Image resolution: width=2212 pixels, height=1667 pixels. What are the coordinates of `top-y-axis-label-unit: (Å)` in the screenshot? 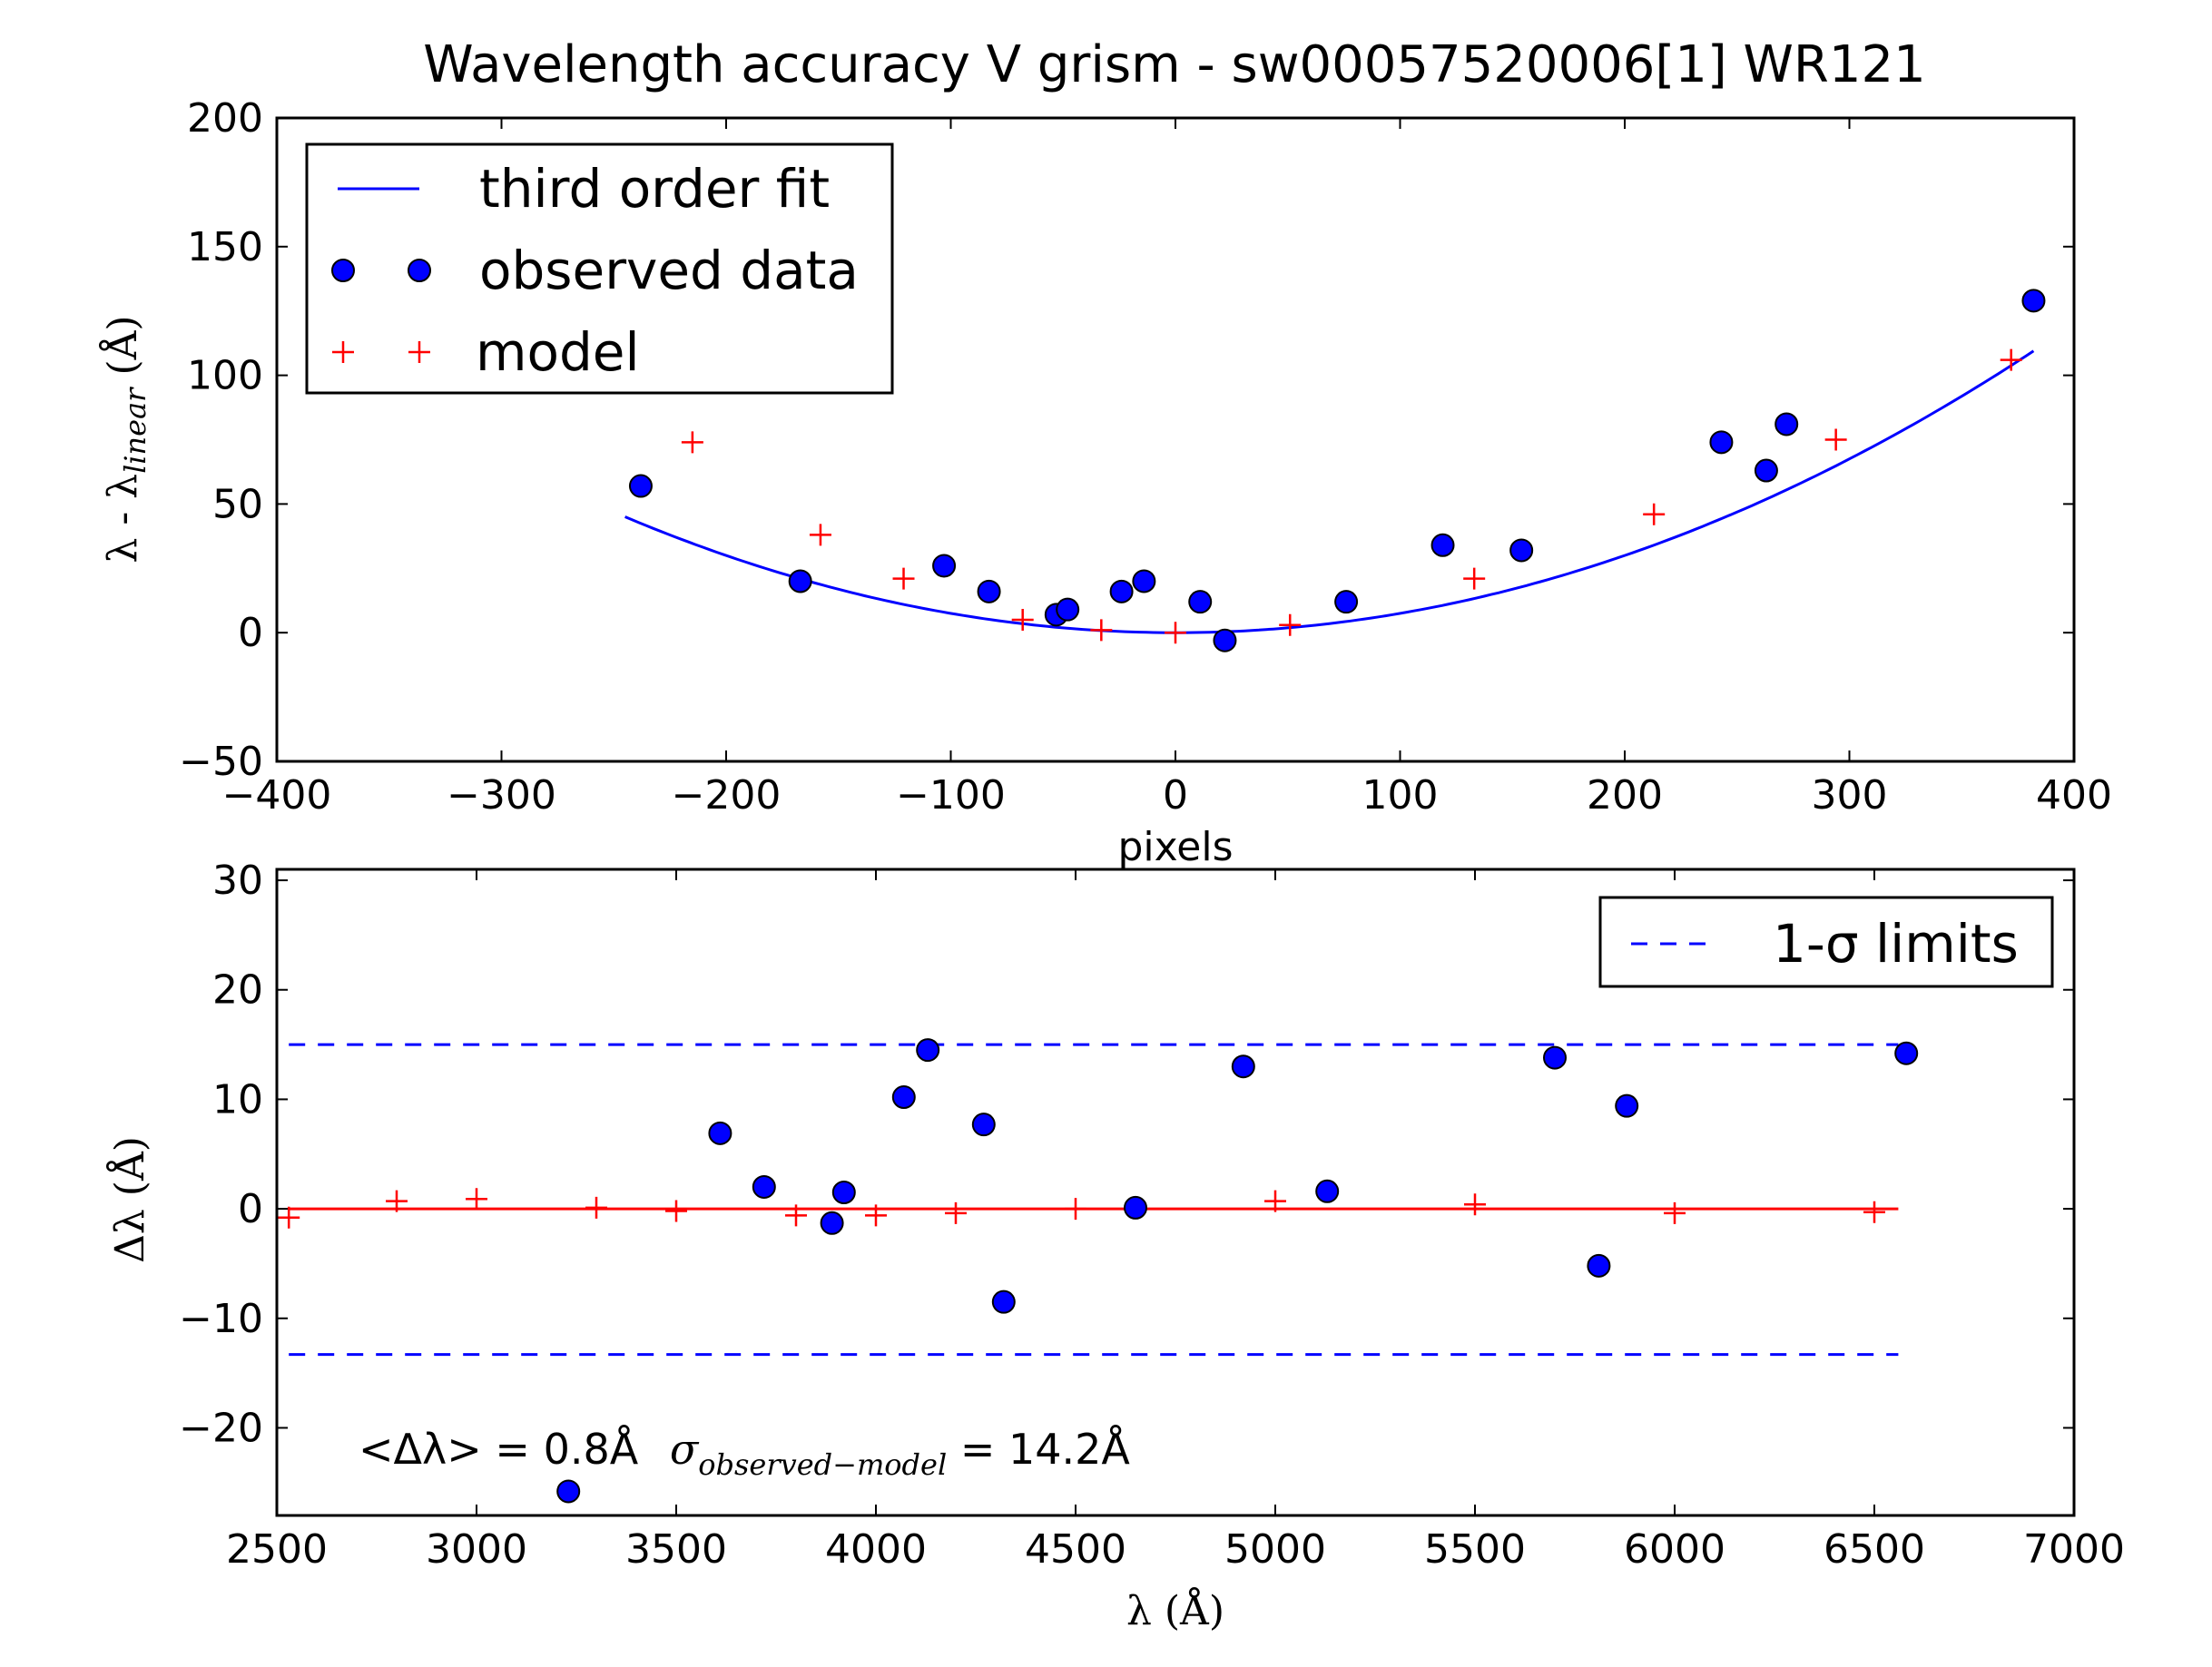 It's located at (122, 351).